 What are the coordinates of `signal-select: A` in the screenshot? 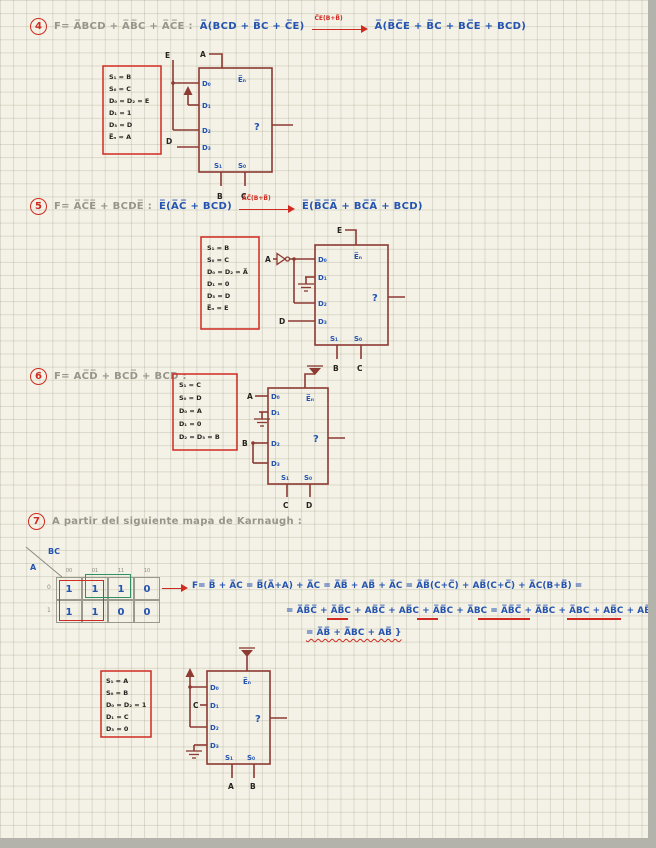 It's located at (231, 786).